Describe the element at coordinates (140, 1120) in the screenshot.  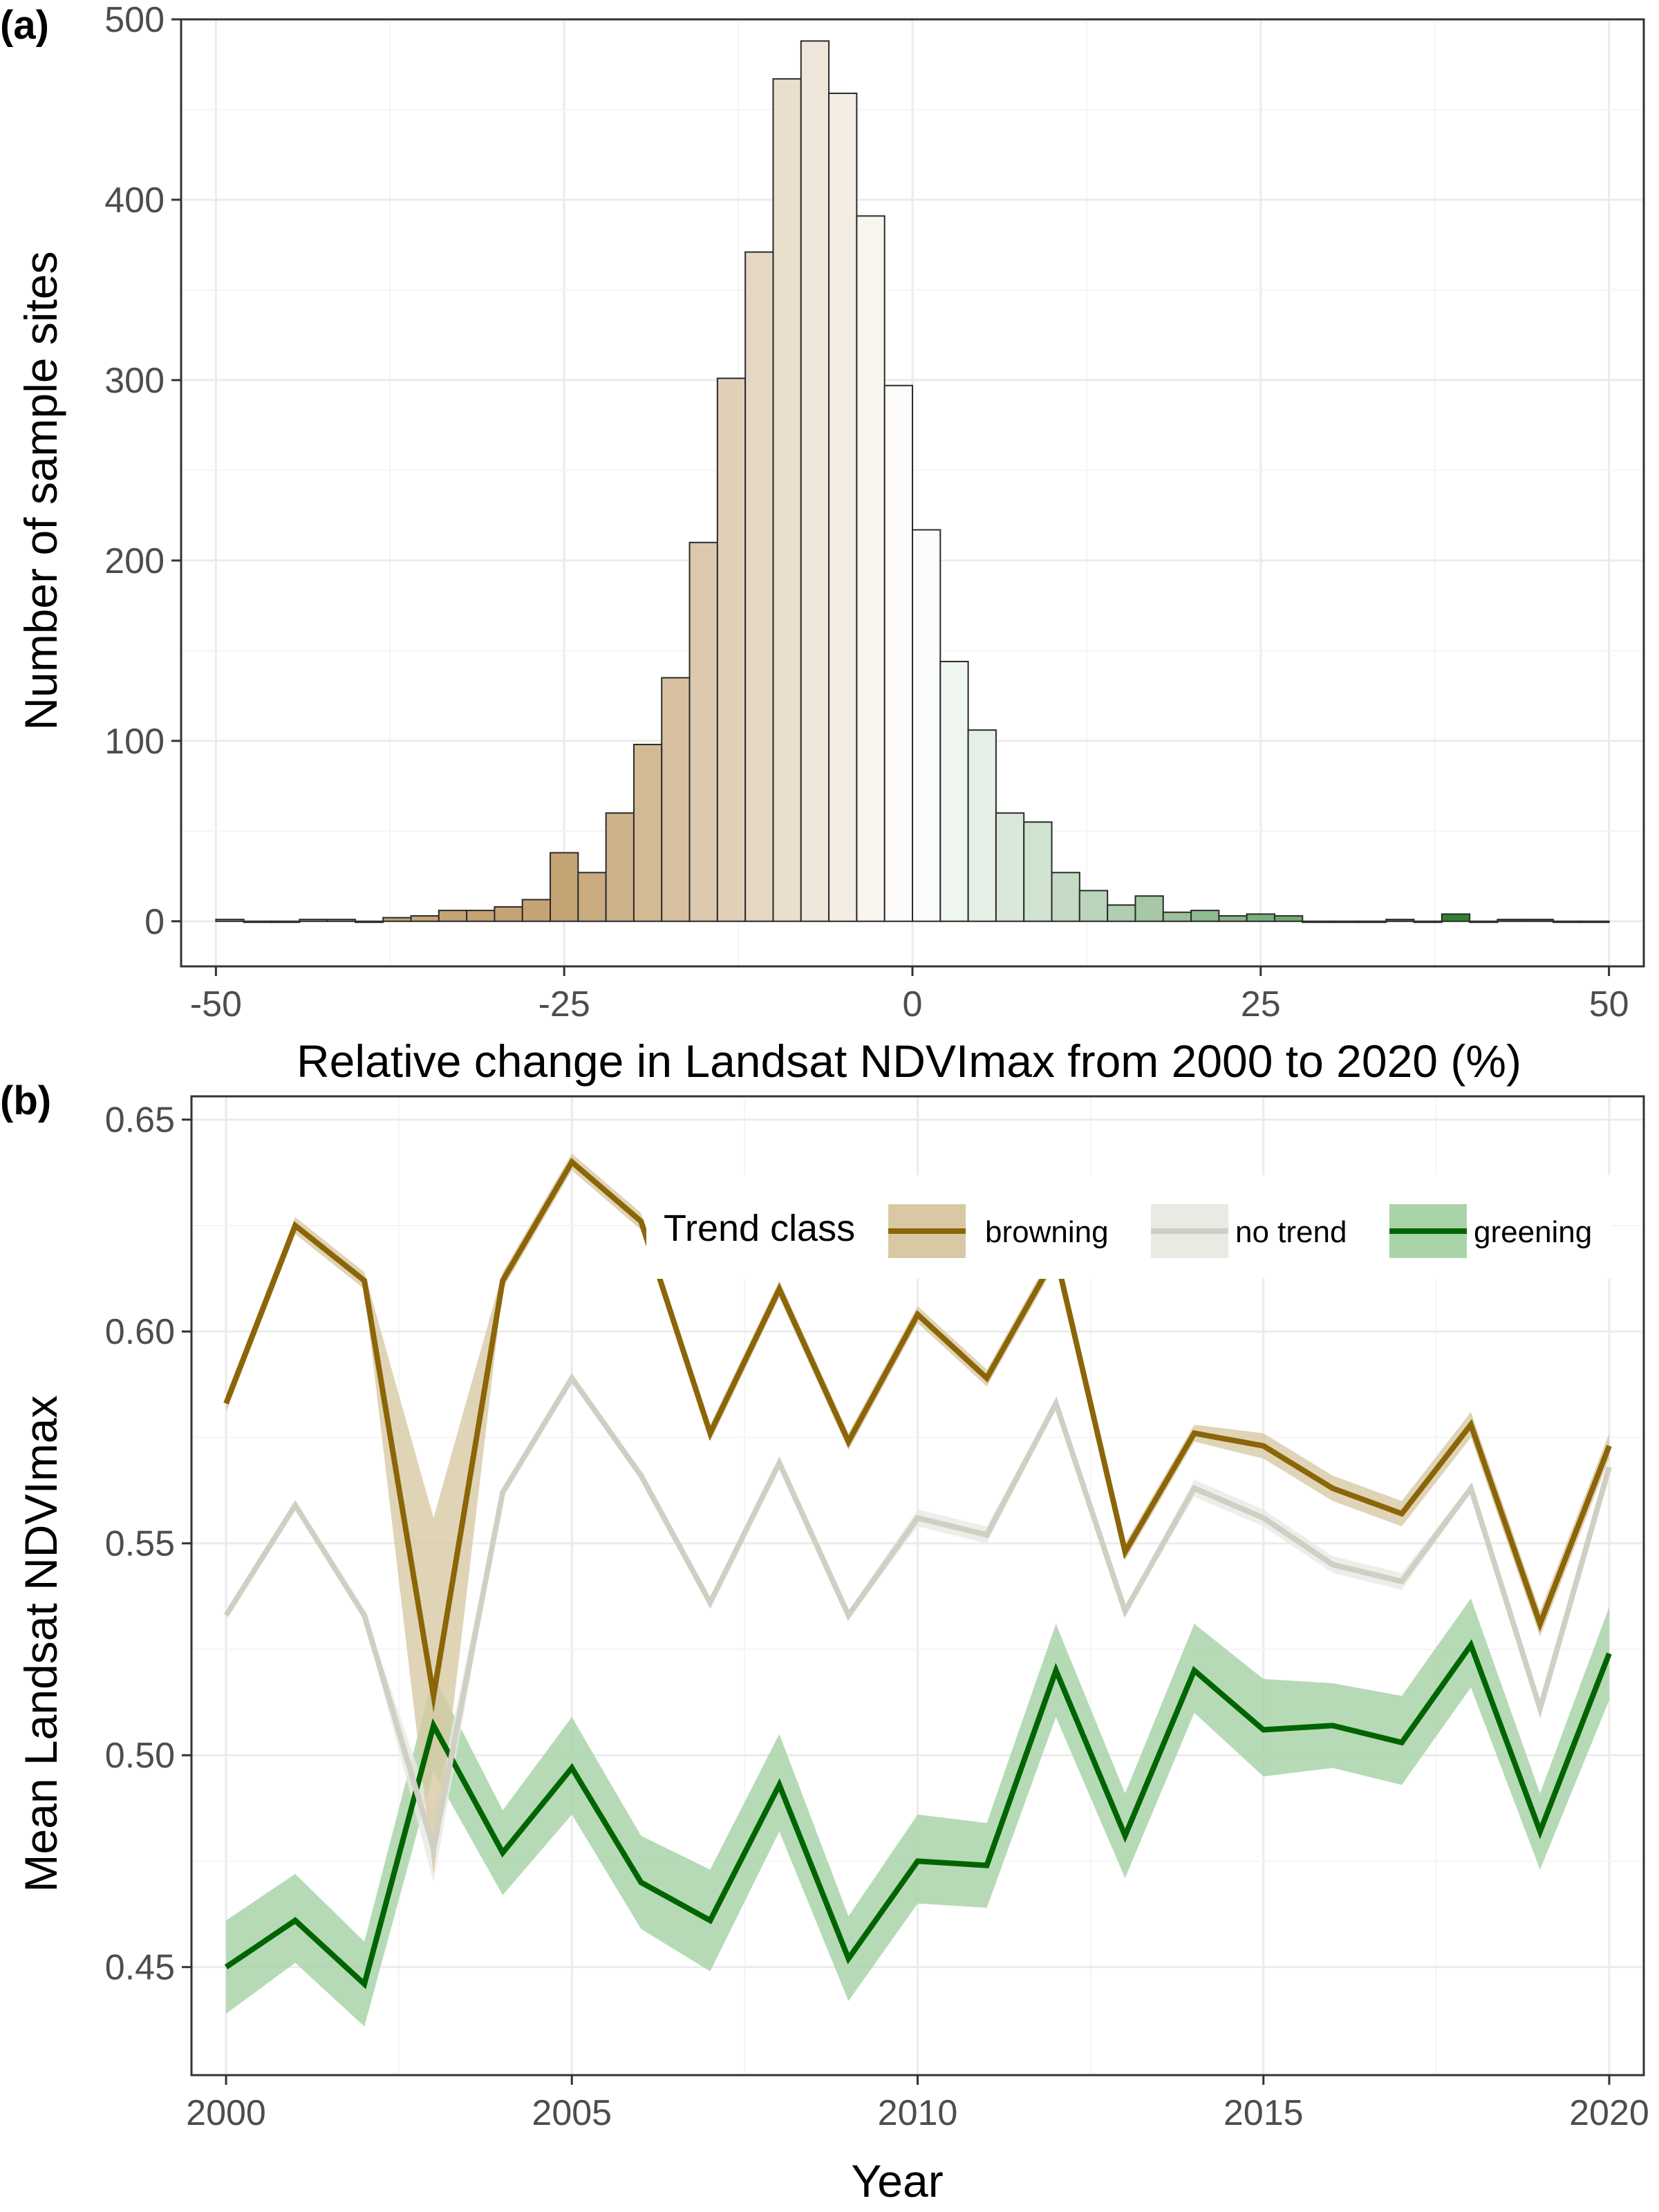
I see `line-y-tick-label: 0.65` at that location.